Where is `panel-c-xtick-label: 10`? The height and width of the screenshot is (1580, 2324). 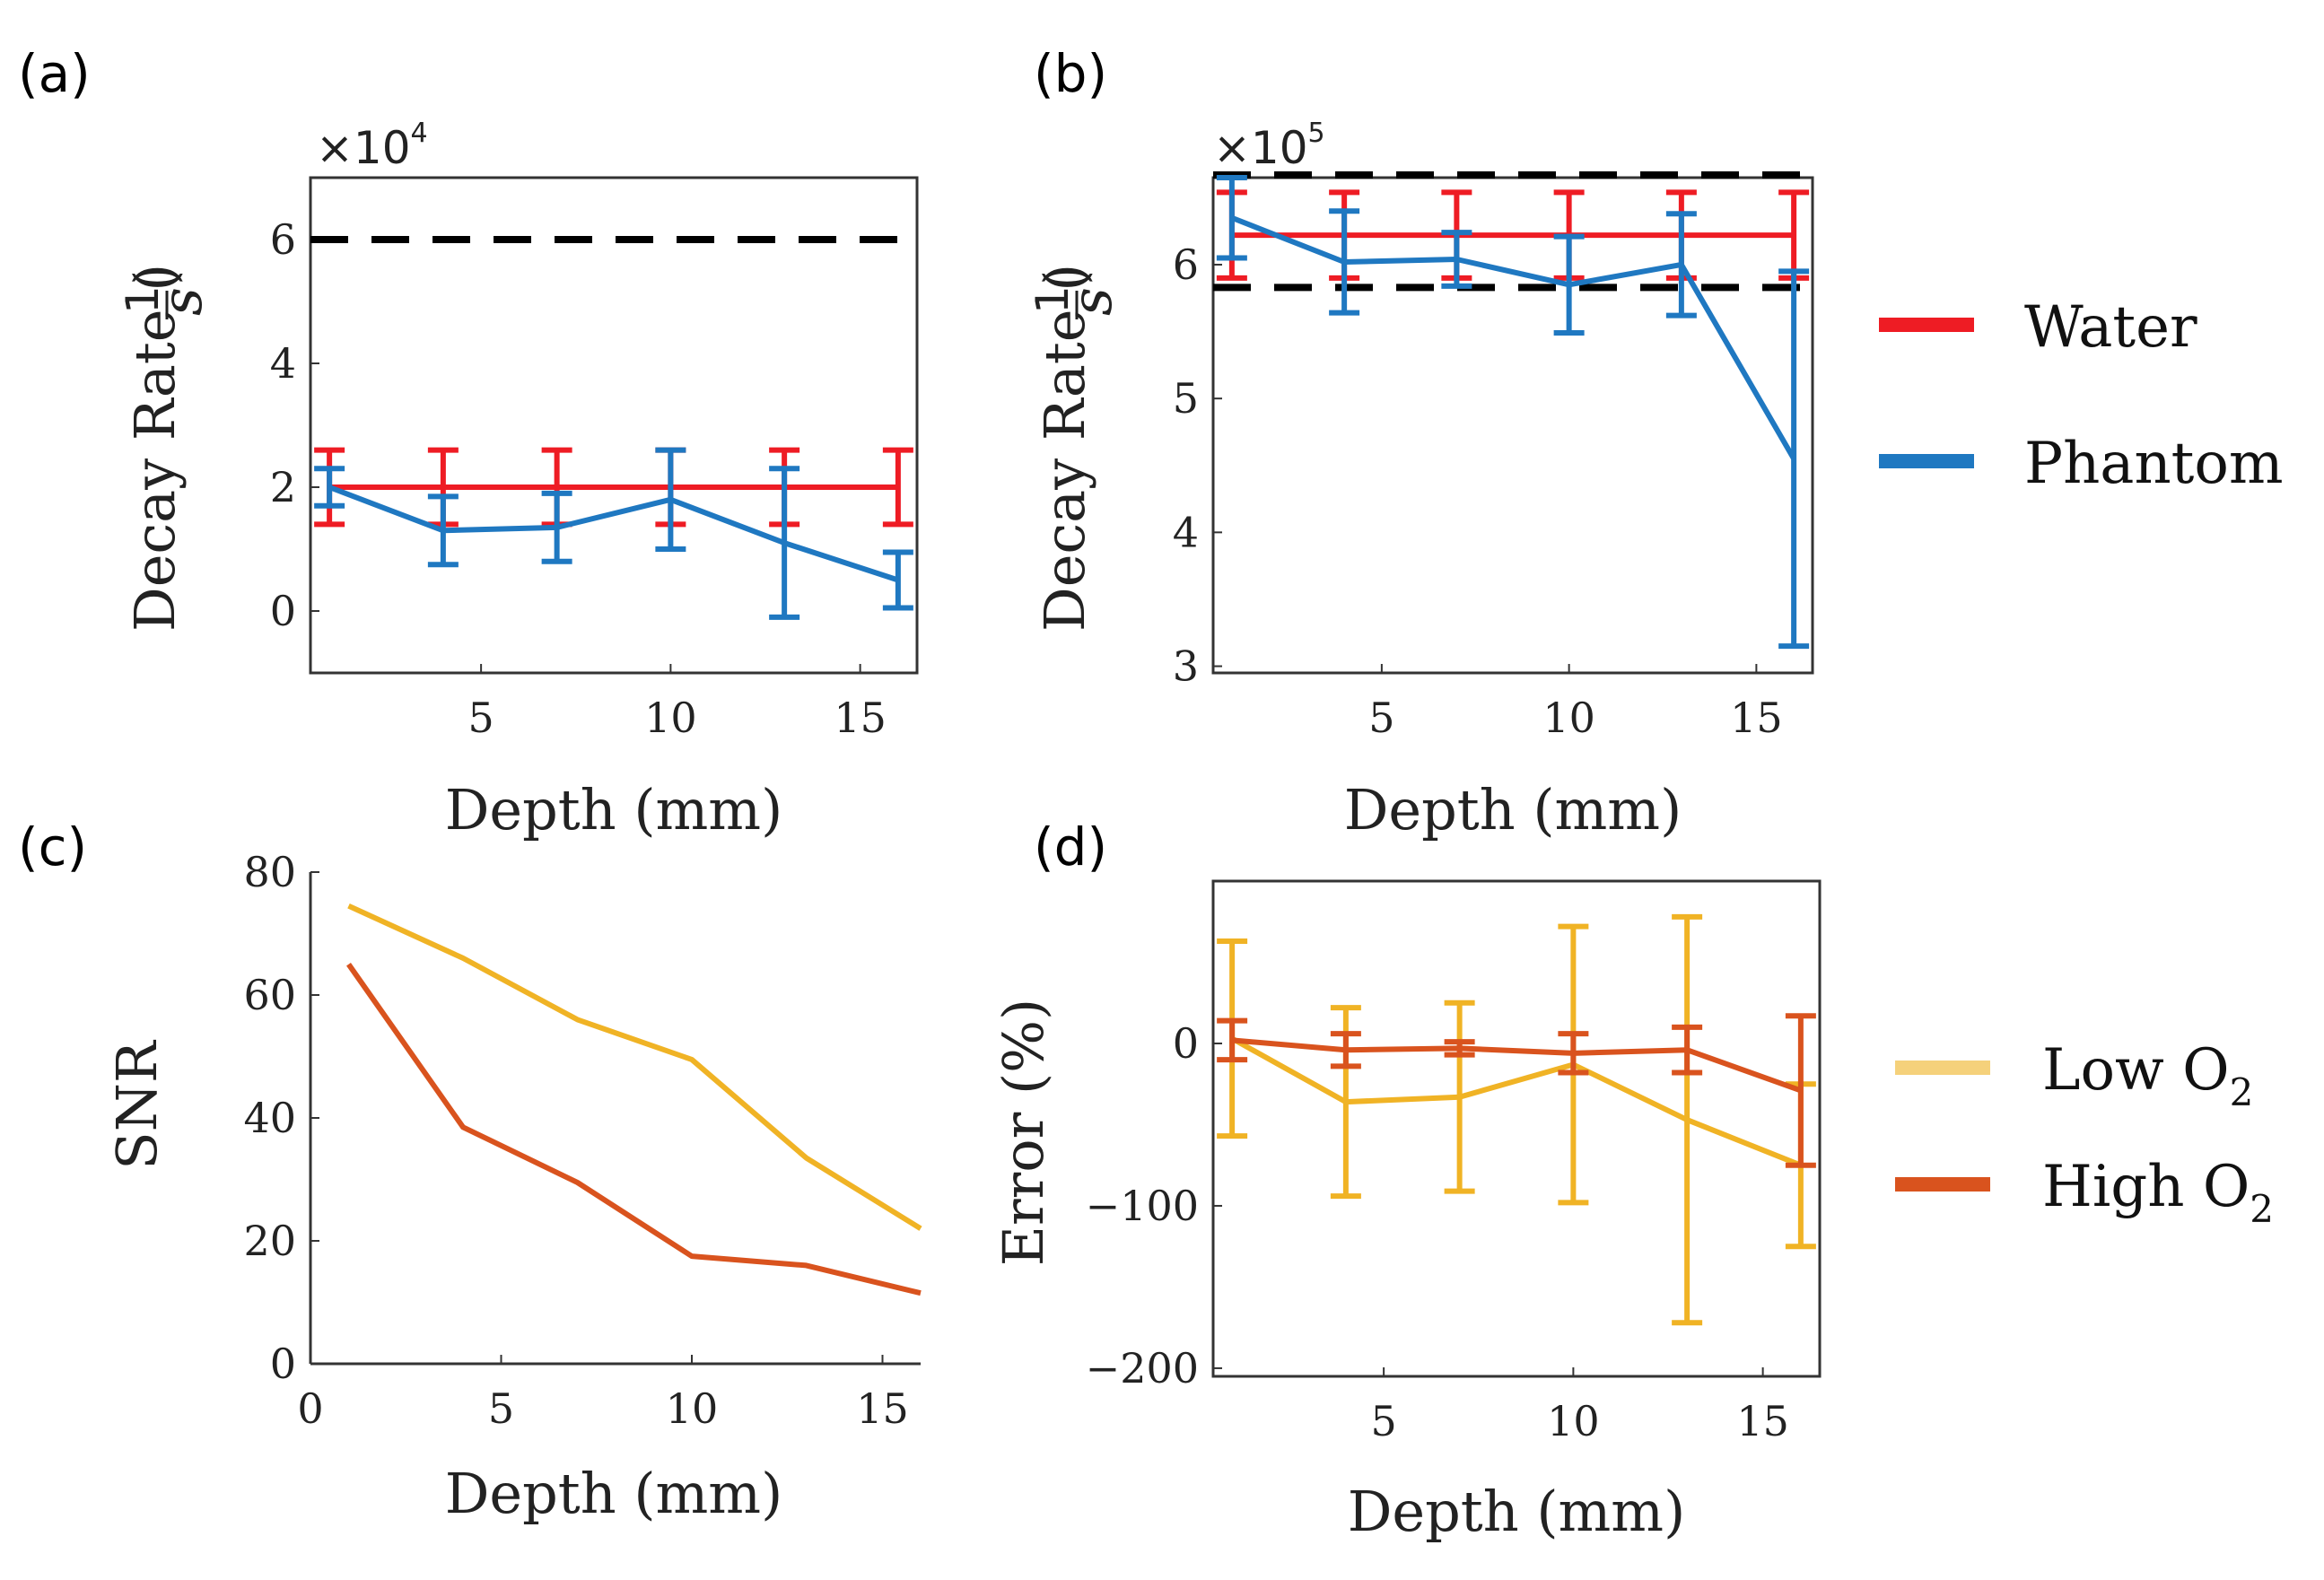
panel-c-xtick-label: 10 is located at coordinates (693, 1408).